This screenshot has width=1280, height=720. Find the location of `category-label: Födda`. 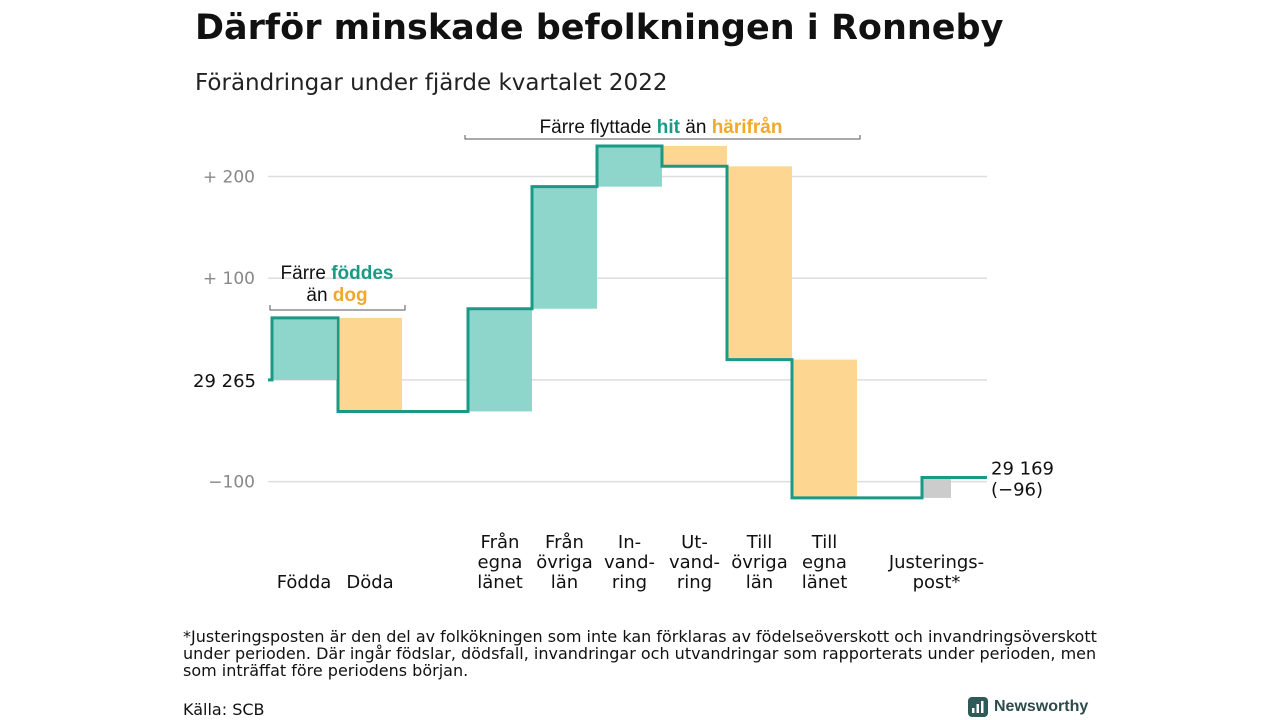

category-label: Födda is located at coordinates (304, 582).